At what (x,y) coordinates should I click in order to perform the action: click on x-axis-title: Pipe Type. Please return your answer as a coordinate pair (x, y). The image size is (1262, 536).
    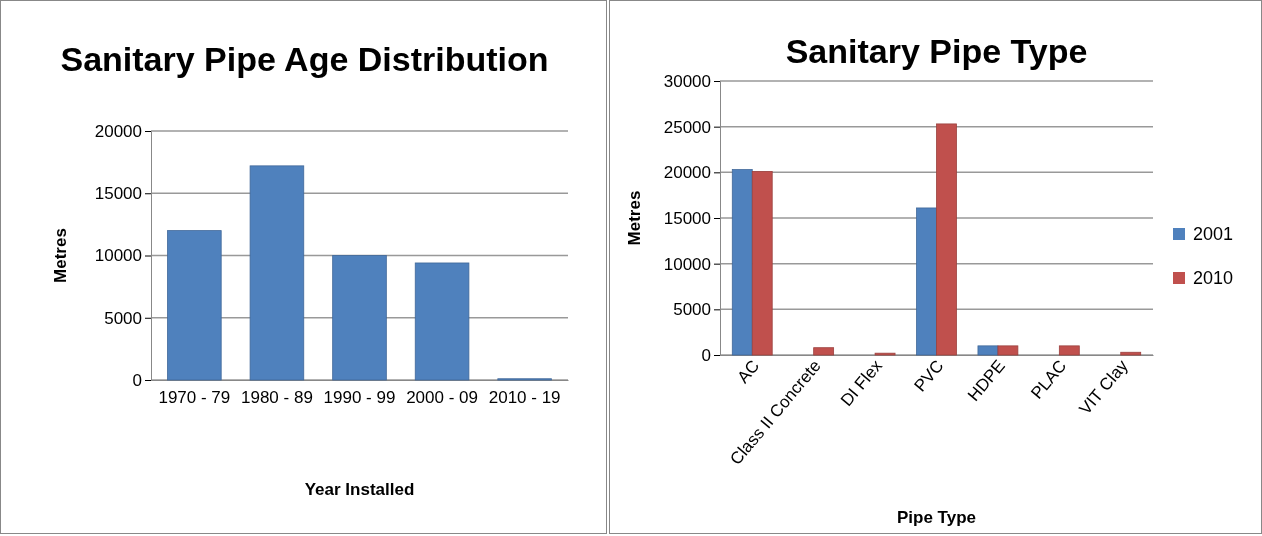
    Looking at the image, I should click on (936, 517).